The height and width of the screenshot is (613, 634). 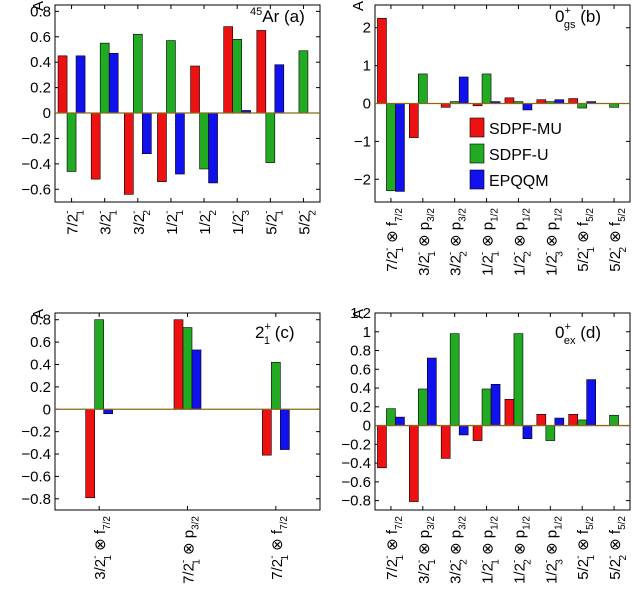 What do you see at coordinates (40, 364) in the screenshot?
I see `y-tick-label: 0.4` at bounding box center [40, 364].